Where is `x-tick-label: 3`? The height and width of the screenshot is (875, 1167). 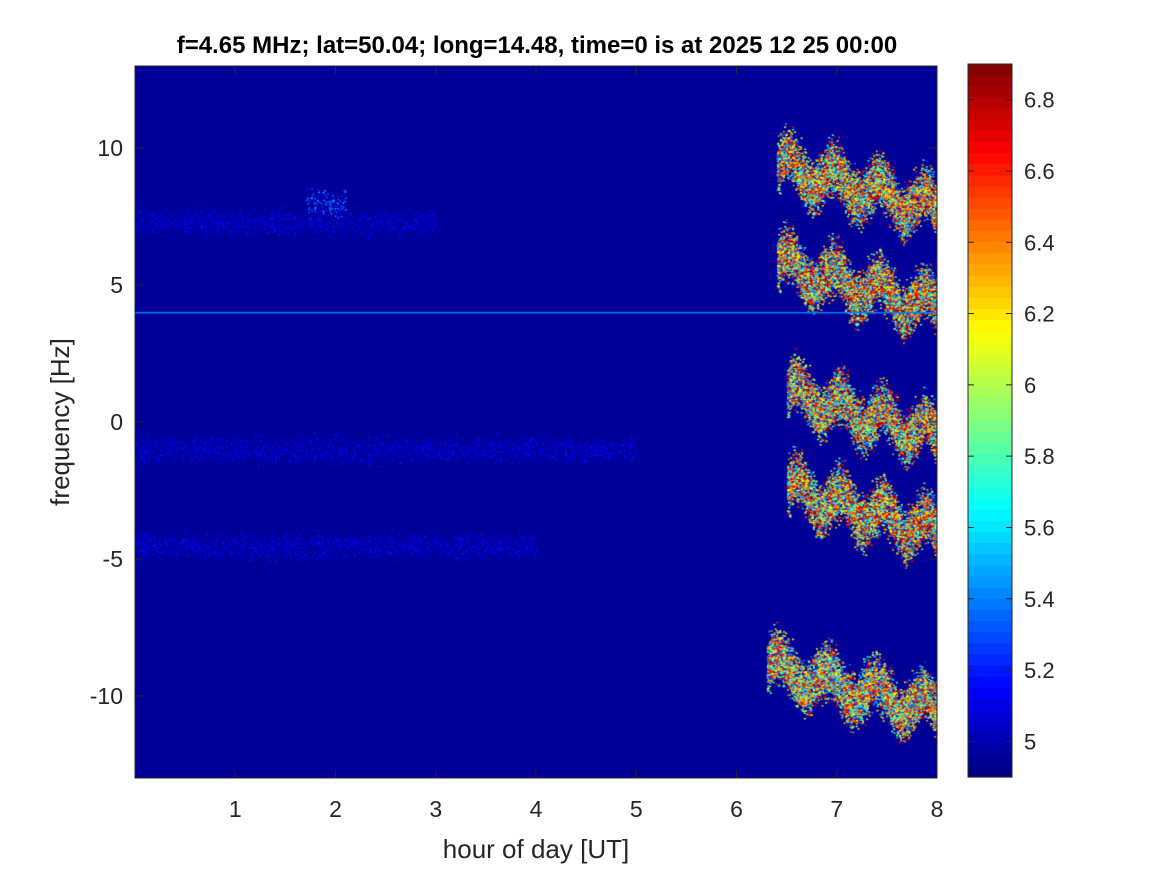
x-tick-label: 3 is located at coordinates (435, 809).